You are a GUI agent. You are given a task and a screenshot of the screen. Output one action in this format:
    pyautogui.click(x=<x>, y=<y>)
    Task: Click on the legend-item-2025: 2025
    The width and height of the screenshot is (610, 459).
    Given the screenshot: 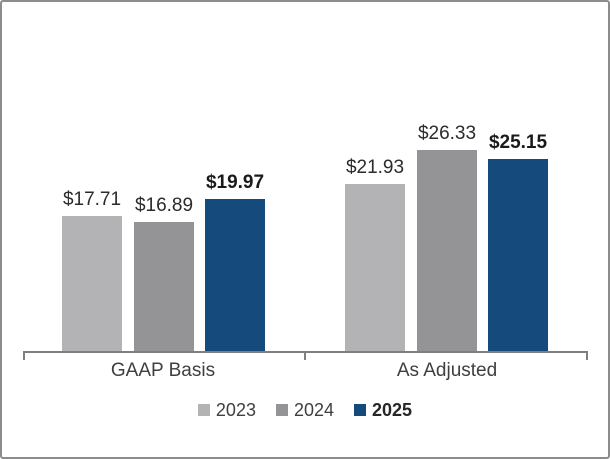 What is the action you would take?
    pyautogui.click(x=383, y=410)
    